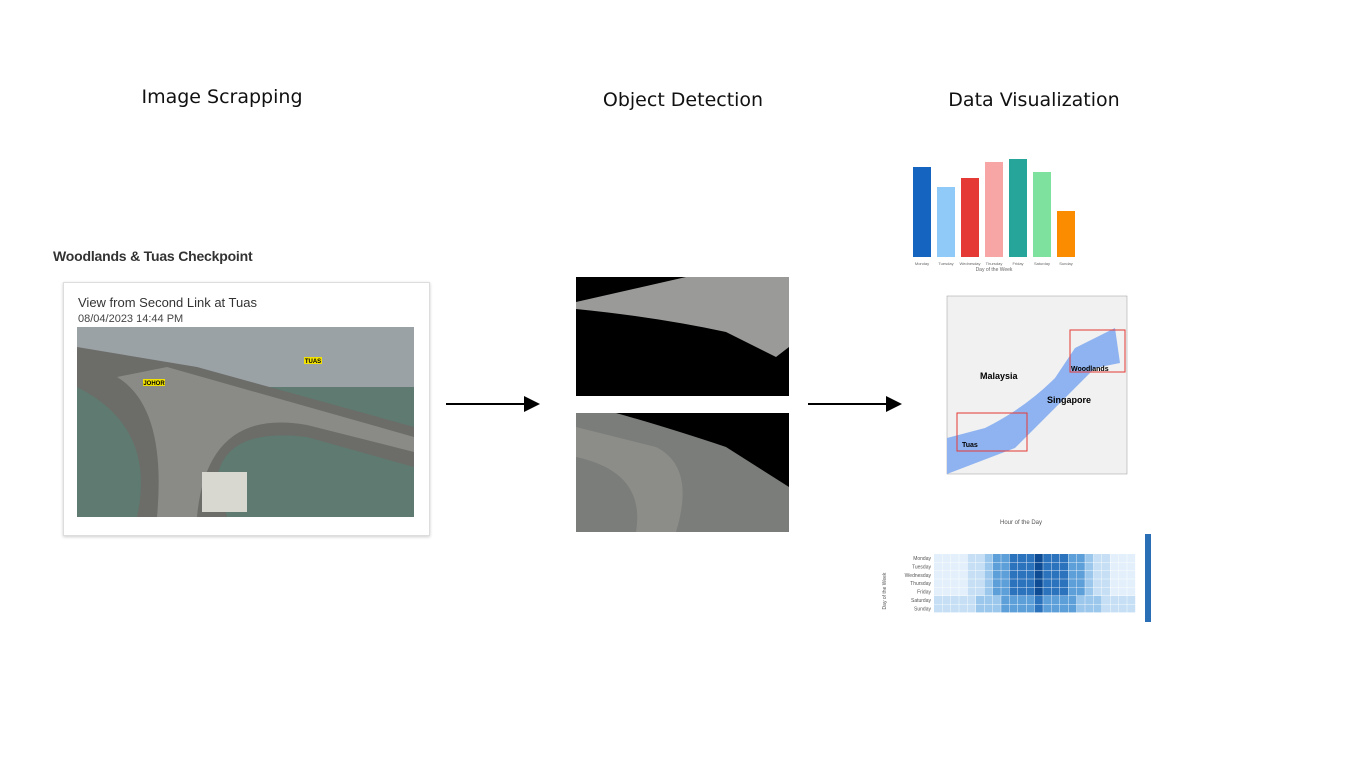 This screenshot has width=1366, height=768. I want to click on map-label: Singapore, so click(1069, 400).